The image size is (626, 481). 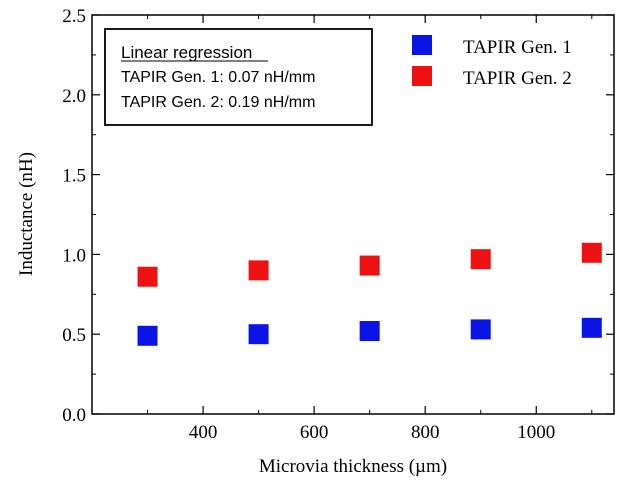 I want to click on annotation-title: Linear regression, so click(x=186, y=52).